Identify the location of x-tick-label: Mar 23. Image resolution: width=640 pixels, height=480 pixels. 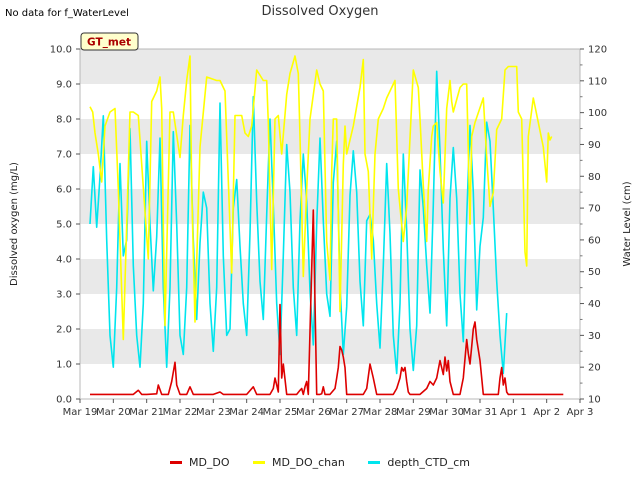
(213, 412).